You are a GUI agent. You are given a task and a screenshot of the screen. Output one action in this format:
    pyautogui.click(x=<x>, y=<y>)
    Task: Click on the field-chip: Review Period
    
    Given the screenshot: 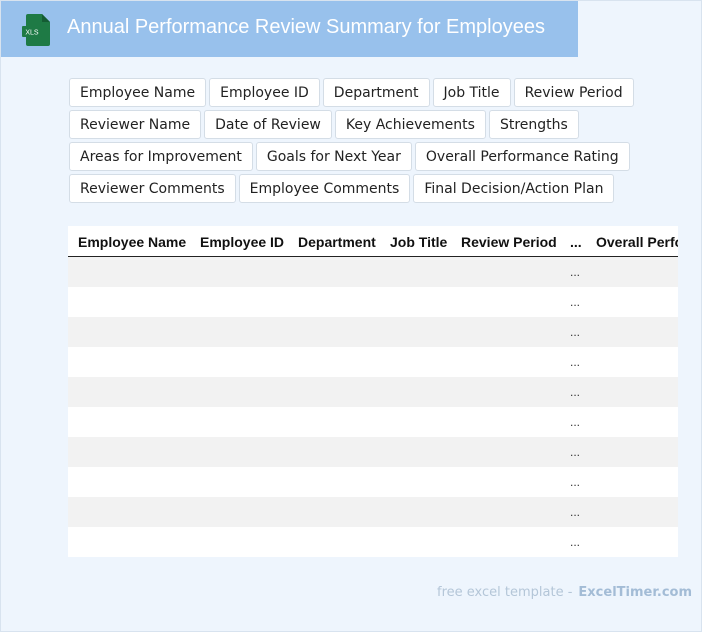 What is the action you would take?
    pyautogui.click(x=573, y=92)
    